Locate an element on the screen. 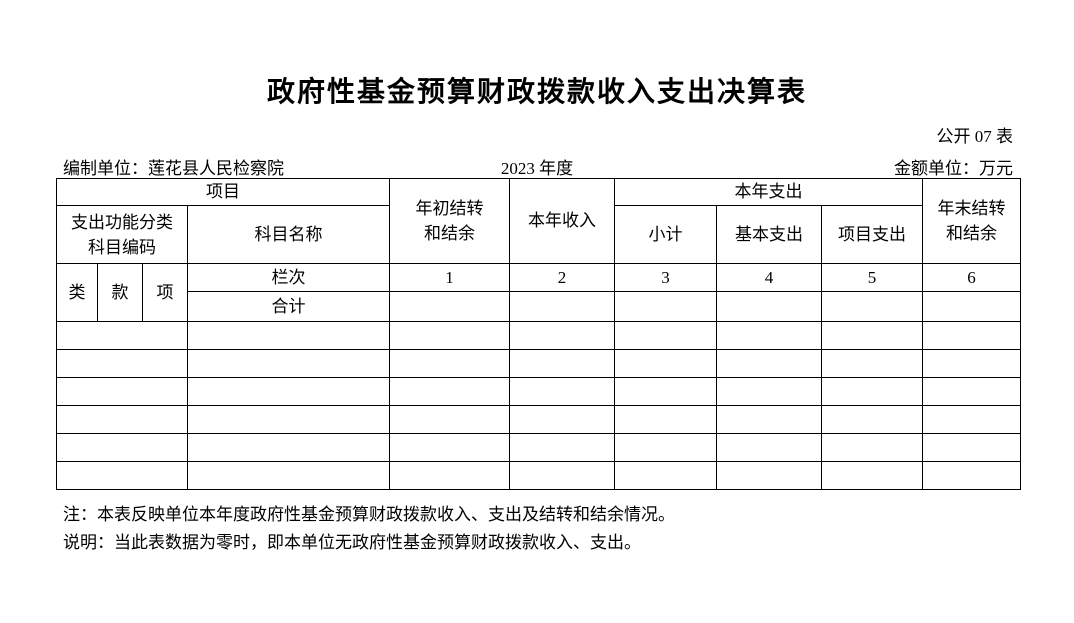  column-number-3: 3 is located at coordinates (665, 277).